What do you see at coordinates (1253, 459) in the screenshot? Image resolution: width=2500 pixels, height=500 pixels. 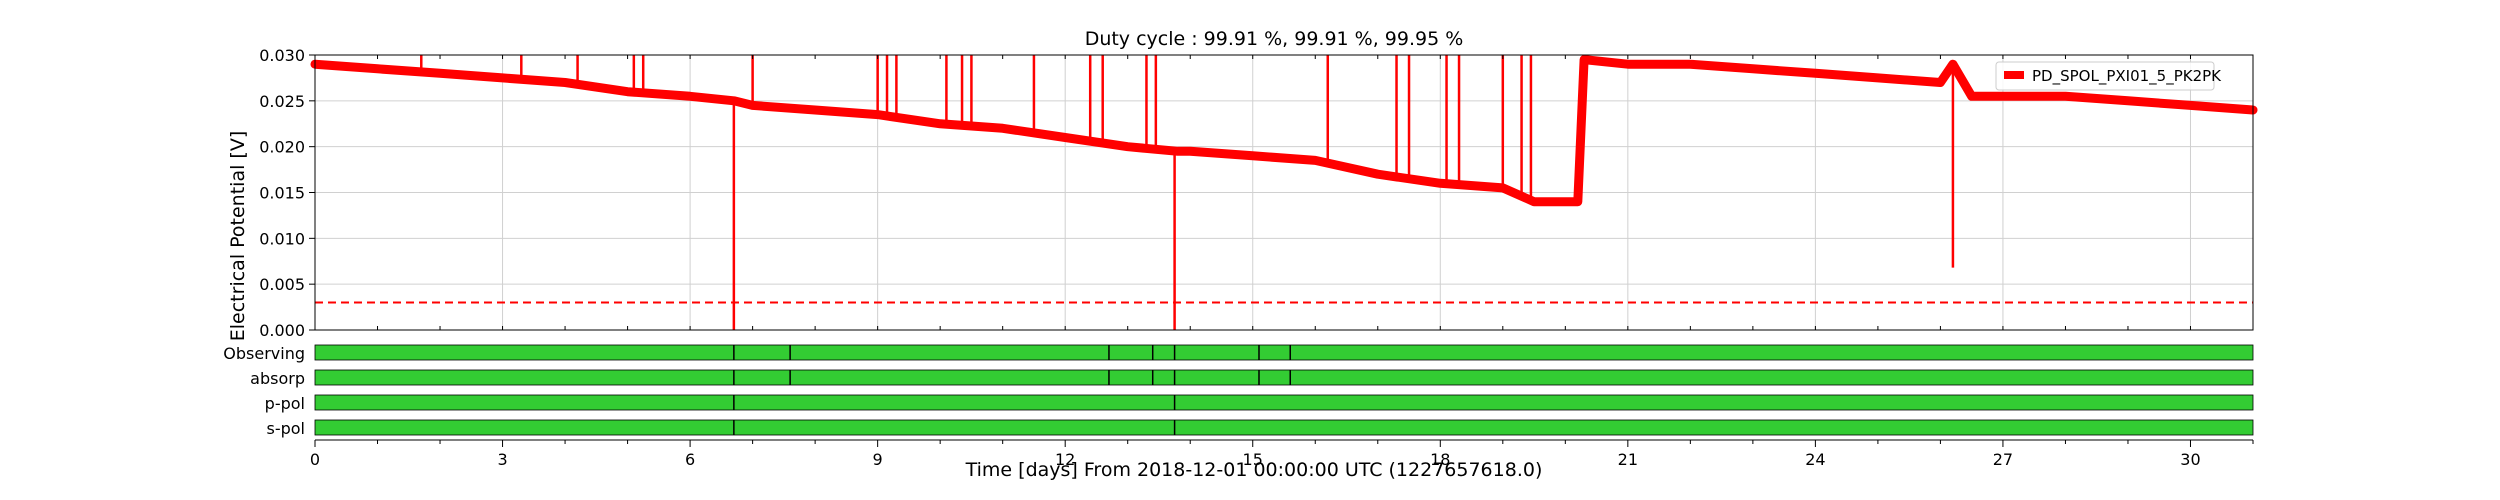 I see `x-tick-label: 15` at bounding box center [1253, 459].